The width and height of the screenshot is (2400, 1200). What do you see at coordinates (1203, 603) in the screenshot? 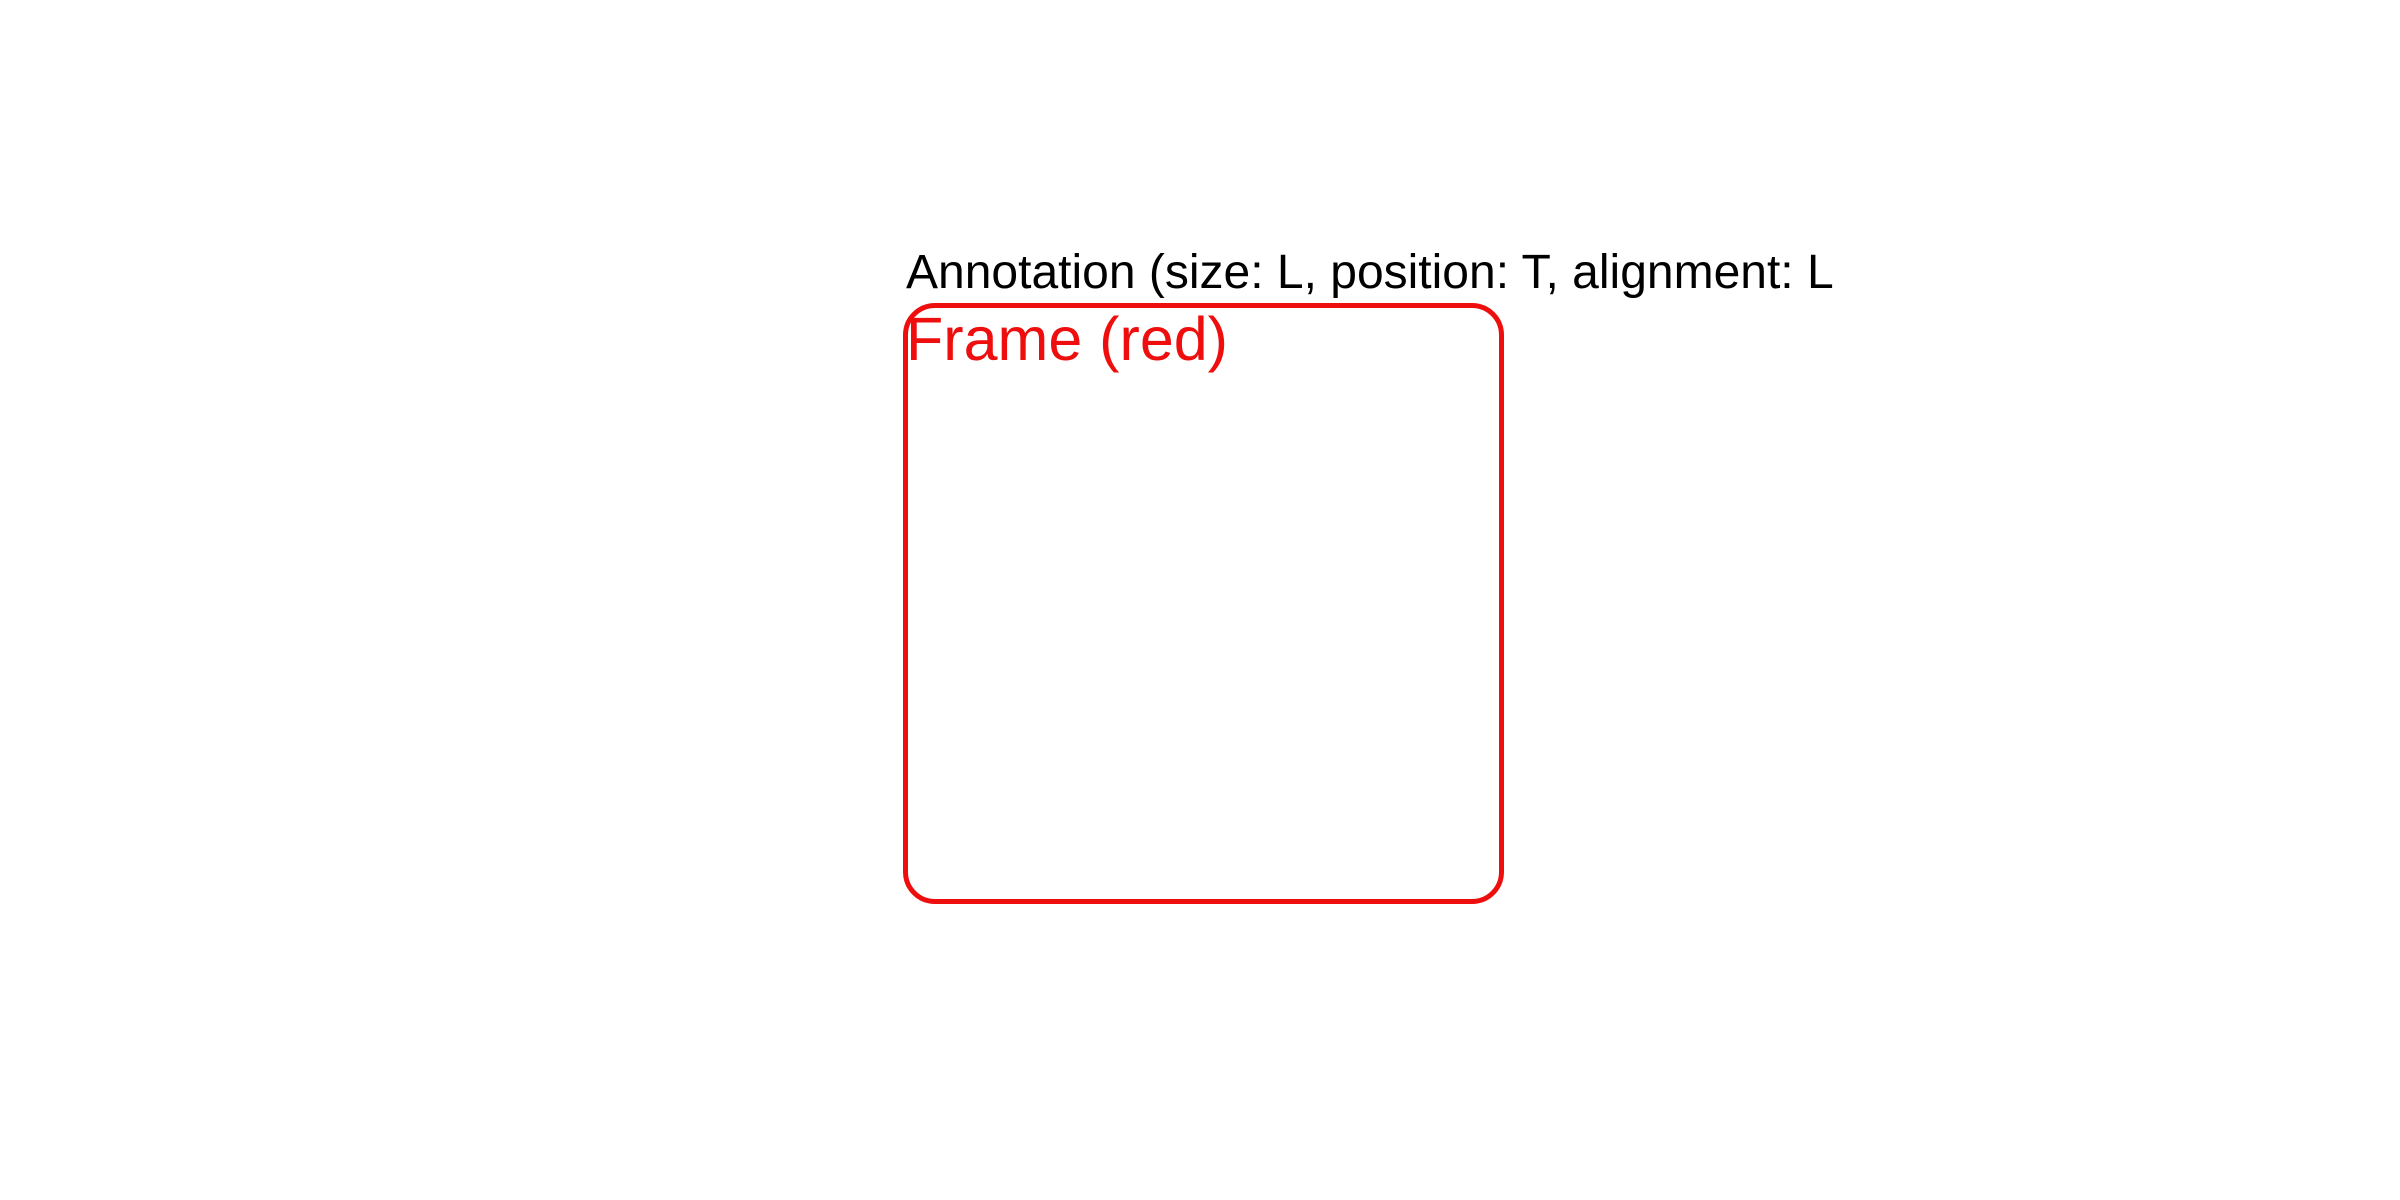
I see `red-frame` at bounding box center [1203, 603].